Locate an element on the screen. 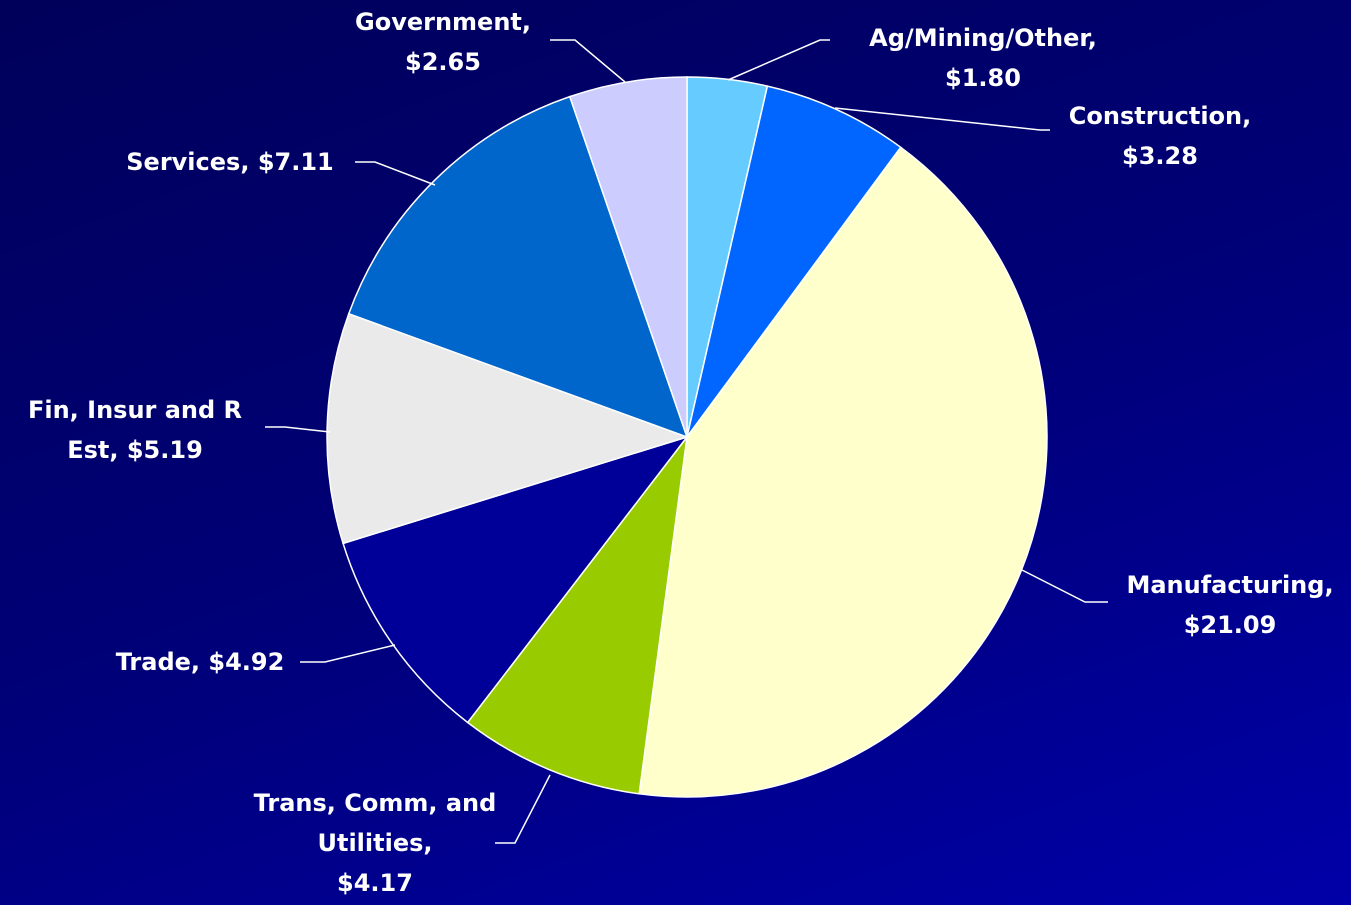  category-label: Government, is located at coordinates (443, 22).